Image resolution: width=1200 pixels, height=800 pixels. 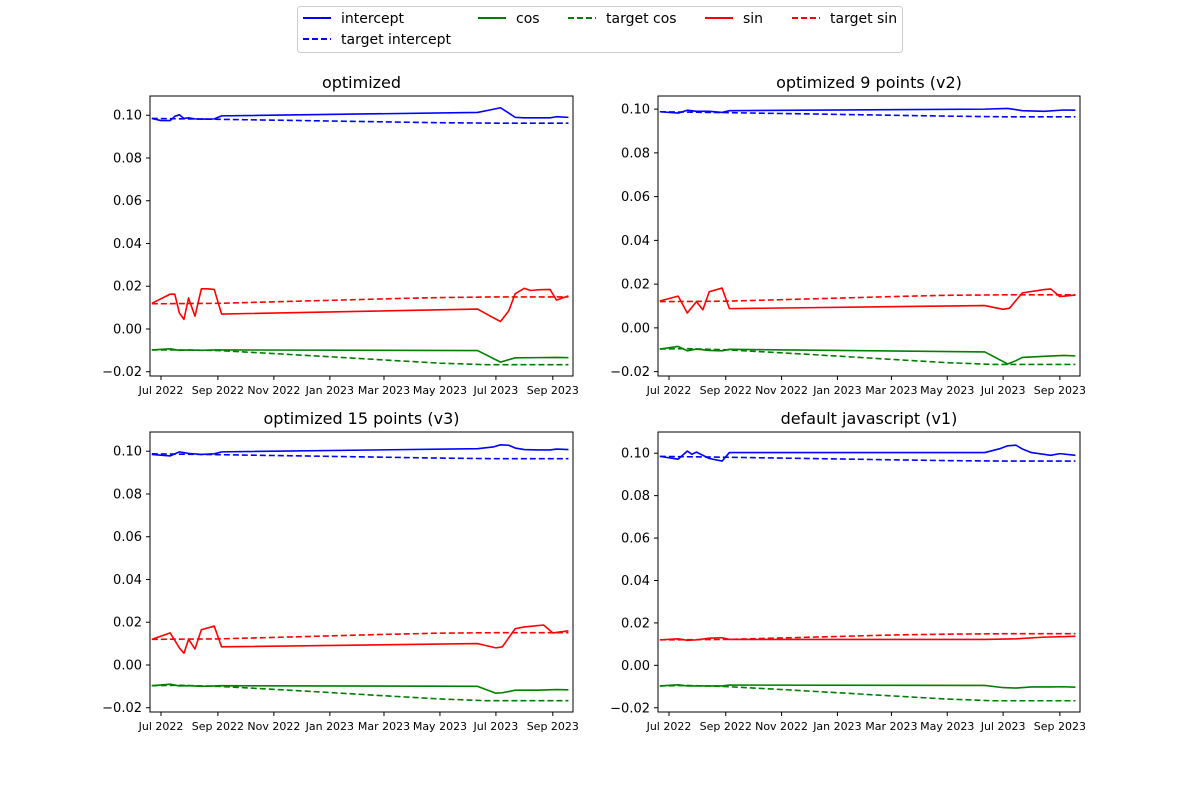 I want to click on legend-frame, so click(x=600, y=29).